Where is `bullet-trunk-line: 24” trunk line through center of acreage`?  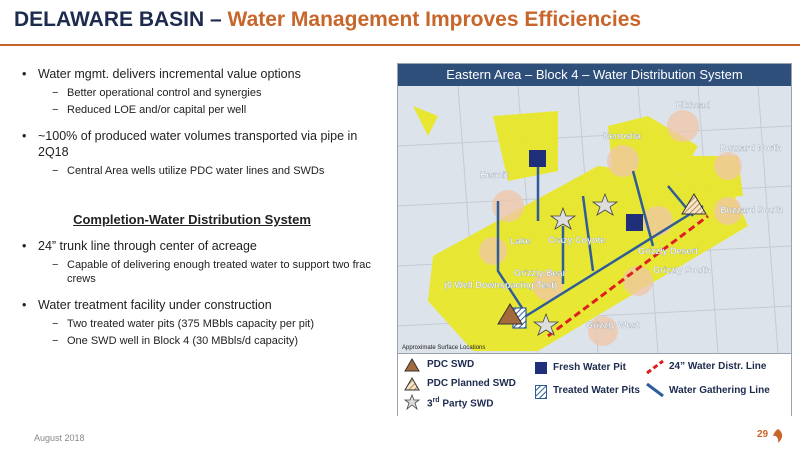 bullet-trunk-line: 24” trunk line through center of acreage is located at coordinates (202, 246).